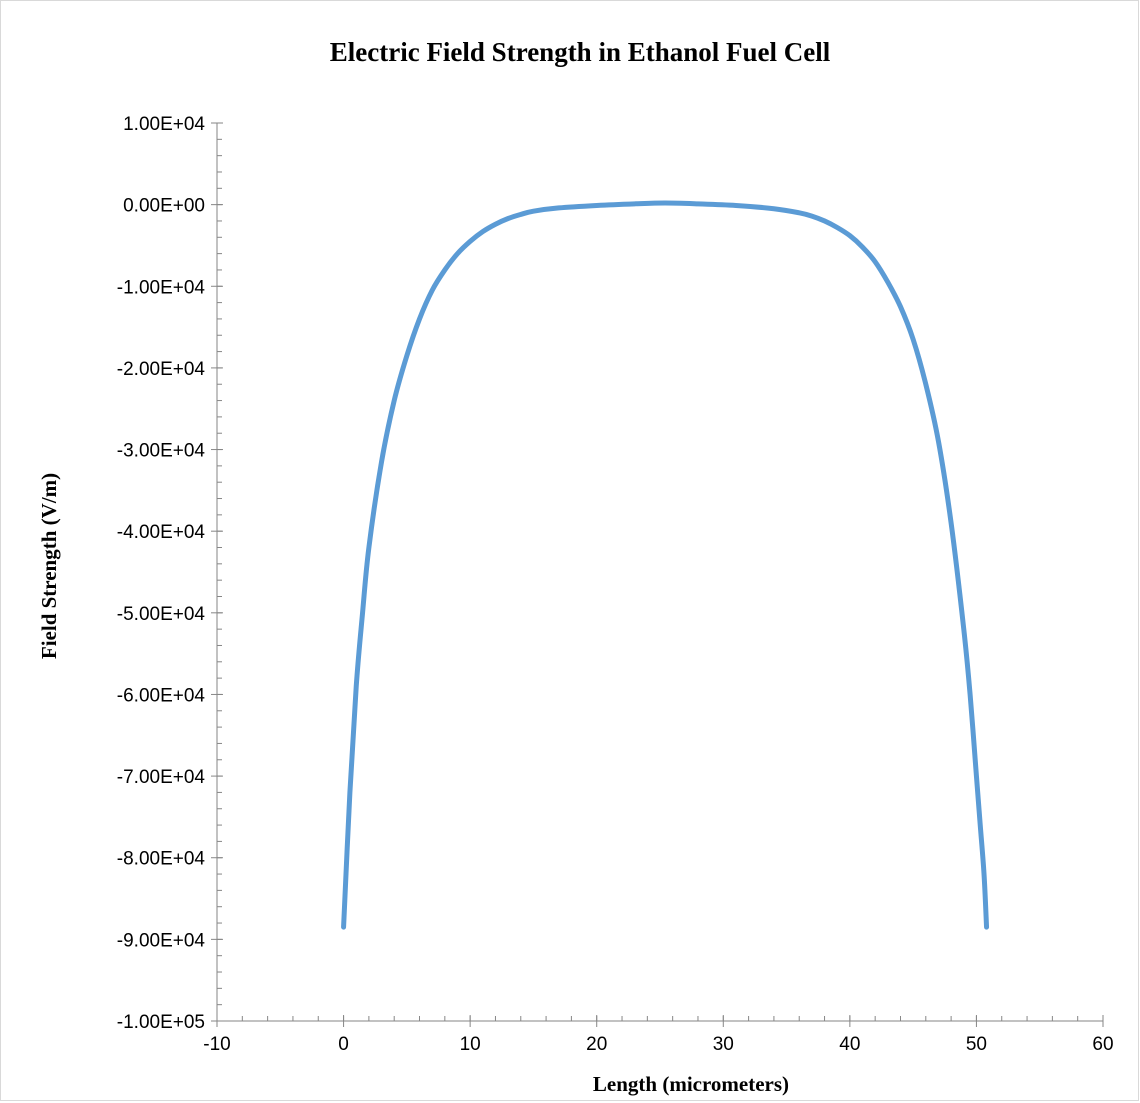 The image size is (1140, 1103). I want to click on y-tick-label: -1.00E+04, so click(161, 287).